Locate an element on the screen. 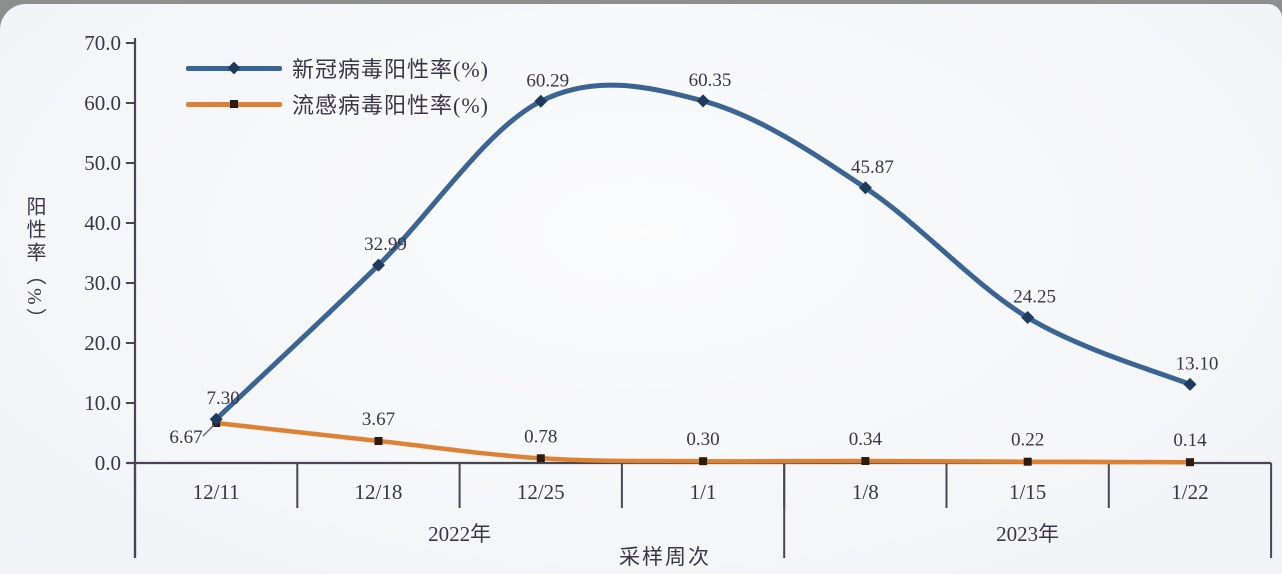 The image size is (1282, 574). flu-series-data-label: 0.14 is located at coordinates (1190, 440).